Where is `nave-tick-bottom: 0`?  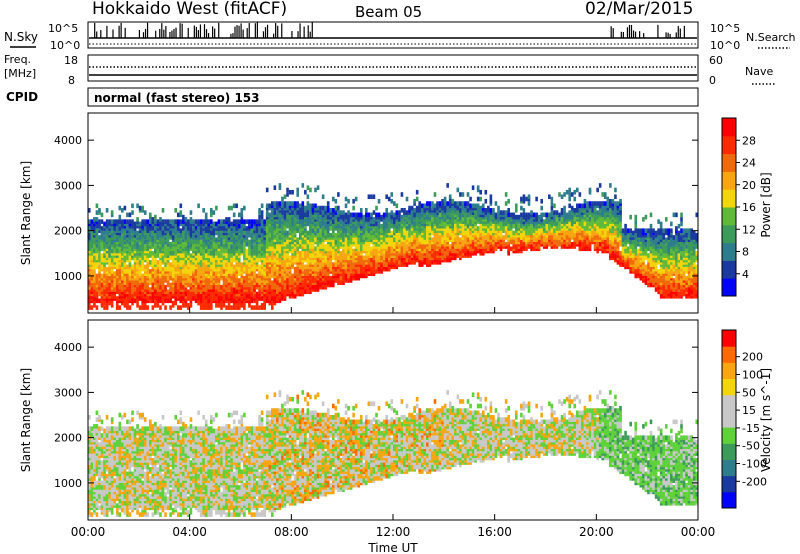
nave-tick-bottom: 0 is located at coordinates (712, 80).